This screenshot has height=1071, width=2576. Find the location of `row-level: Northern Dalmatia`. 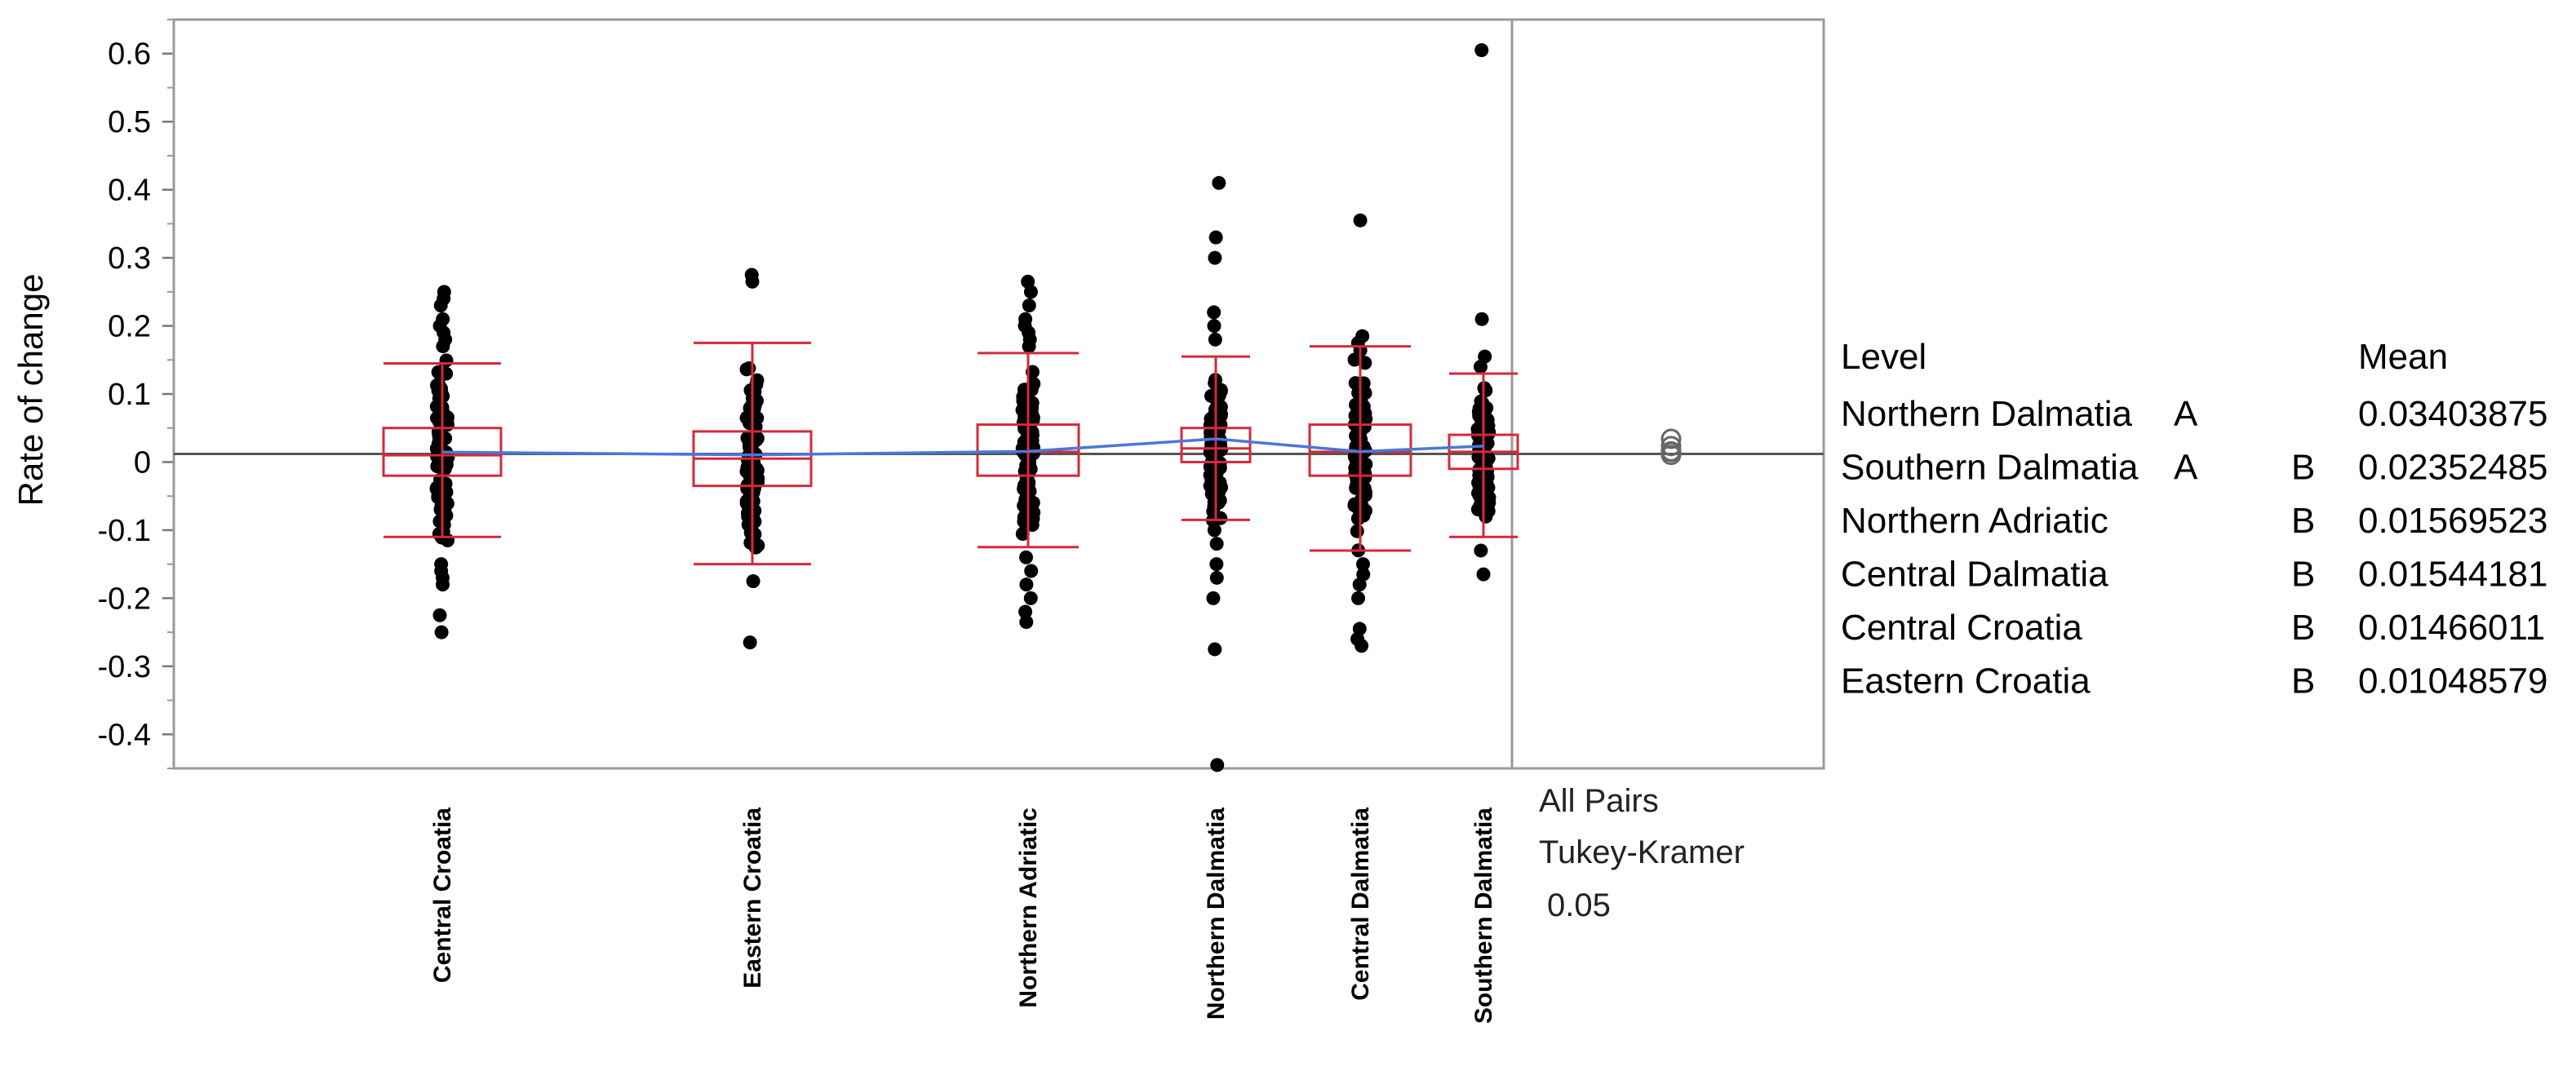

row-level: Northern Dalmatia is located at coordinates (1987, 414).